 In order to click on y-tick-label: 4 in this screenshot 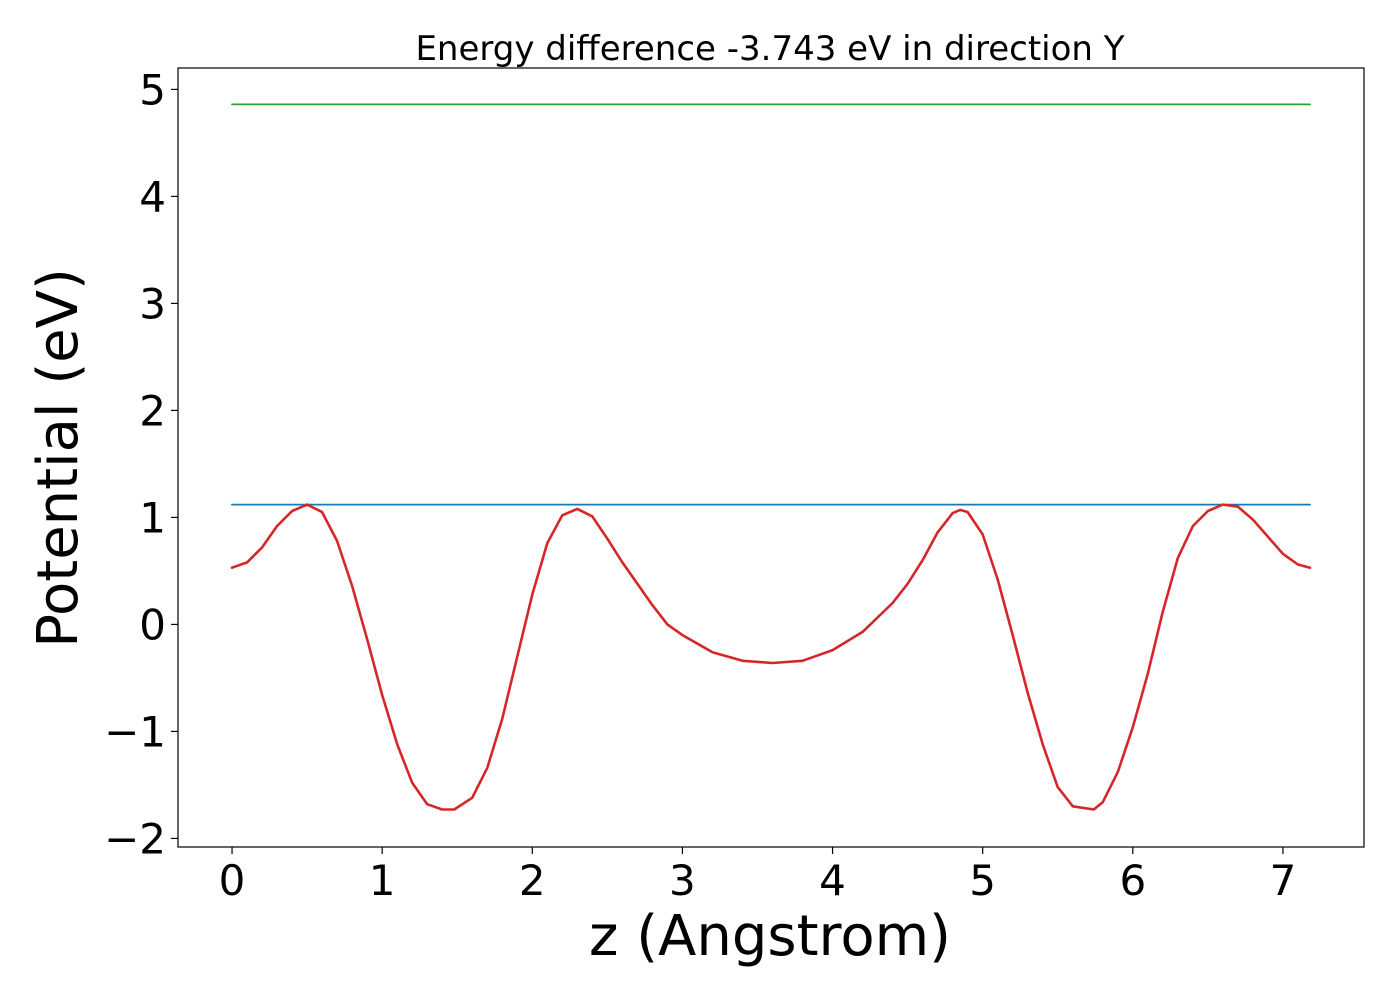, I will do `click(152, 196)`.